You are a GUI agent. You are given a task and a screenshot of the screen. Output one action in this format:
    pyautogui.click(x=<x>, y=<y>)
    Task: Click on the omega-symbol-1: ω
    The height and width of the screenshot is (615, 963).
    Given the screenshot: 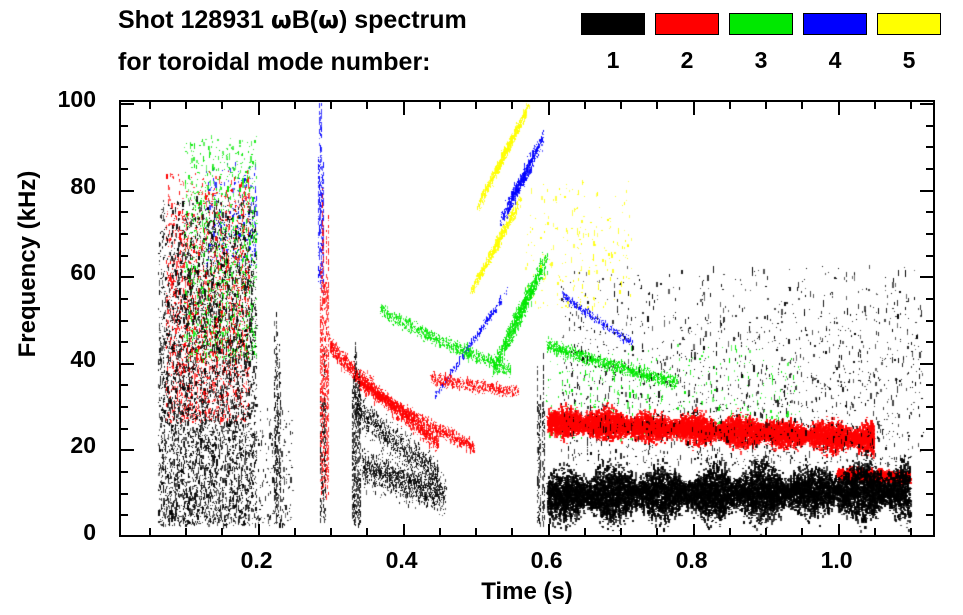 What is the action you would take?
    pyautogui.click(x=281, y=20)
    